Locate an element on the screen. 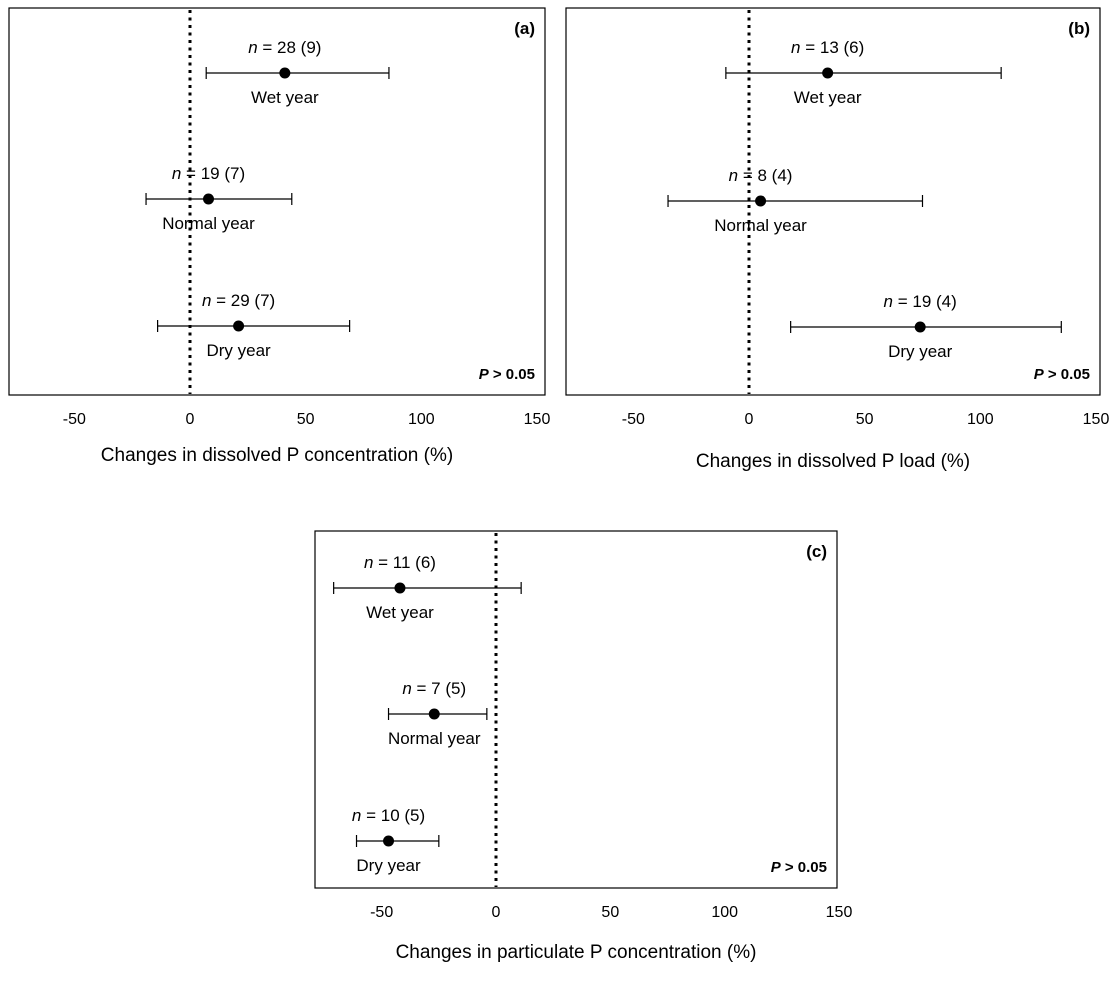 This screenshot has height=985, width=1119. data-point-group: n = 8 (4) Normal year is located at coordinates (795, 200).